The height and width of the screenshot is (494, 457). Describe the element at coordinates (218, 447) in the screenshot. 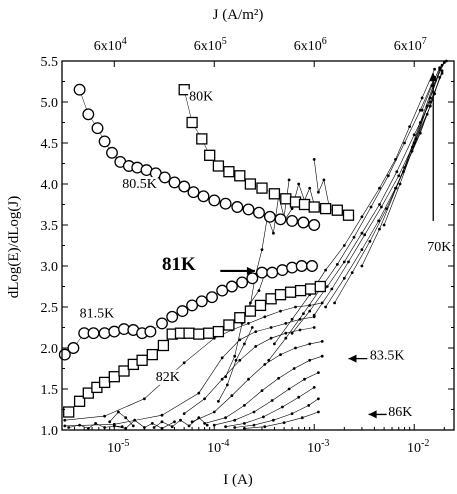

I see `x-tick-label: 10-4` at that location.